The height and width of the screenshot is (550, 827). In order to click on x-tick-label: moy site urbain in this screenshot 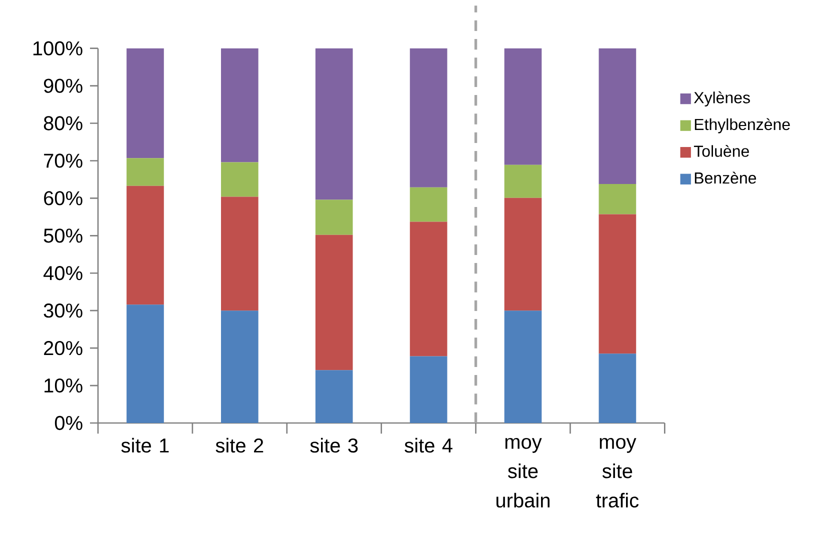, I will do `click(523, 473)`.